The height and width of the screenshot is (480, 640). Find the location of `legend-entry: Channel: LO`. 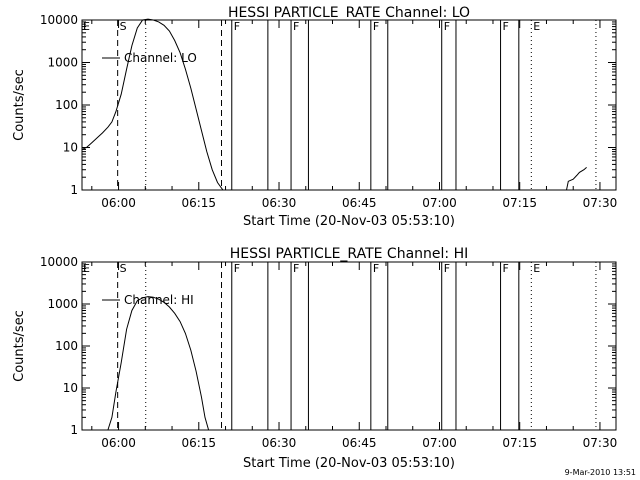

legend-entry: Channel: LO is located at coordinates (160, 58).